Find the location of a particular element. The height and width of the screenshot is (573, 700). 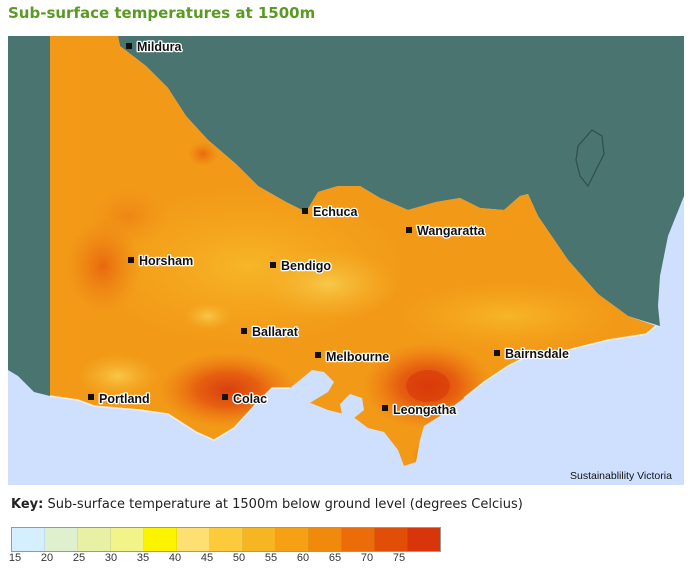

city-marker-bairnsdale: Bairnsdale is located at coordinates (532, 354).